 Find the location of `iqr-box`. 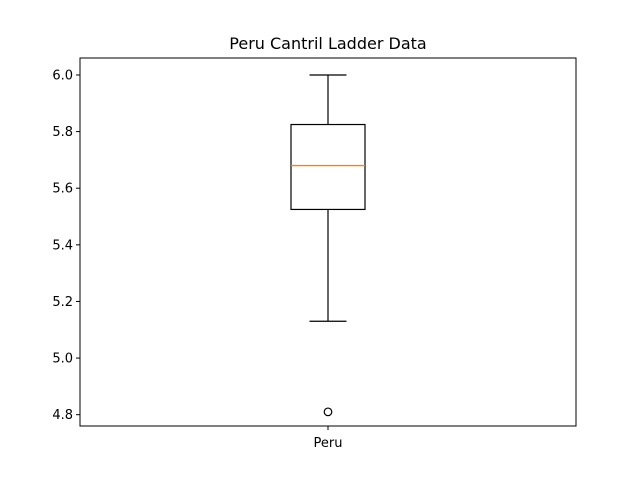

iqr-box is located at coordinates (328, 167).